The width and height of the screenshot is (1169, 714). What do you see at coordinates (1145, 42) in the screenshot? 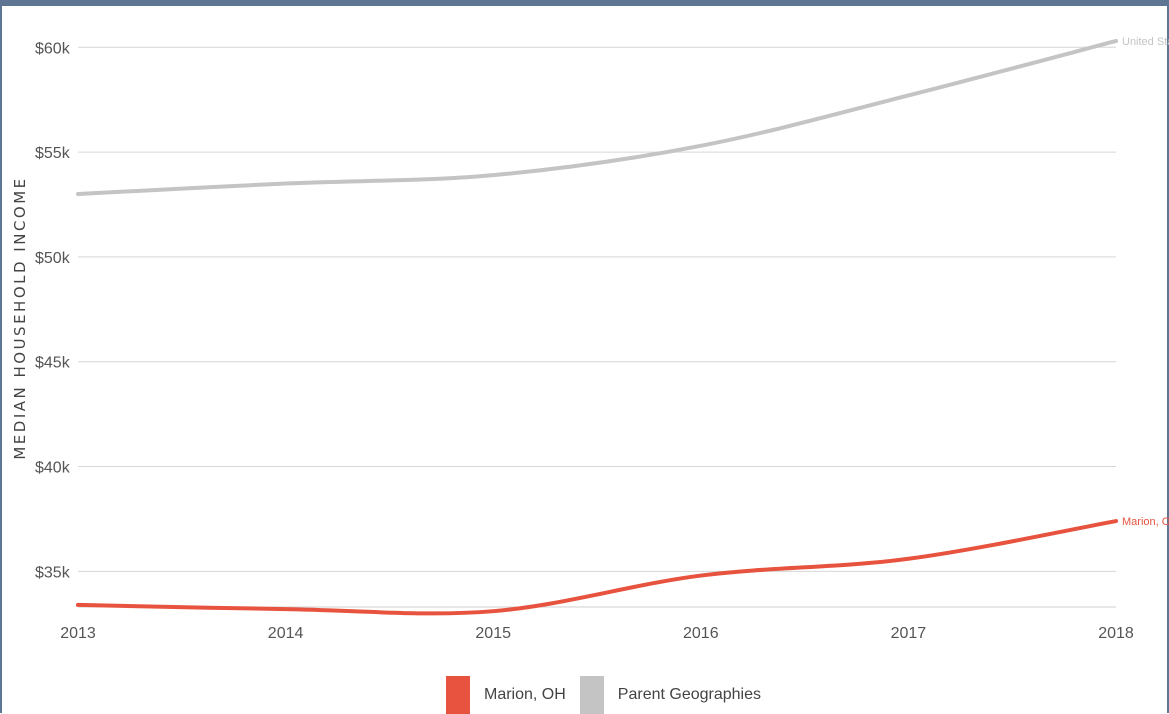
I see `series-end-label: United States` at bounding box center [1145, 42].